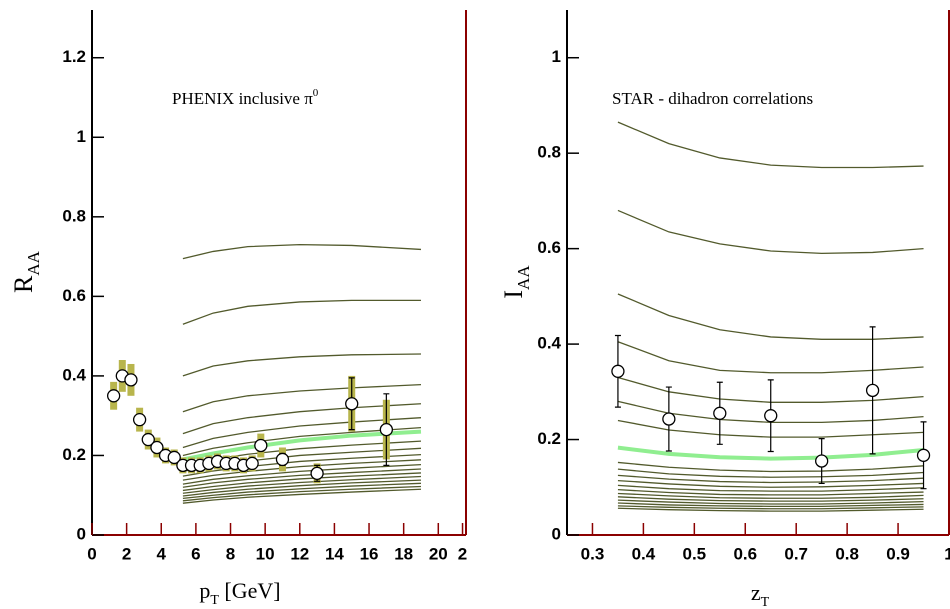  Describe the element at coordinates (230, 553) in the screenshot. I see `x-tick-label: 8` at that location.